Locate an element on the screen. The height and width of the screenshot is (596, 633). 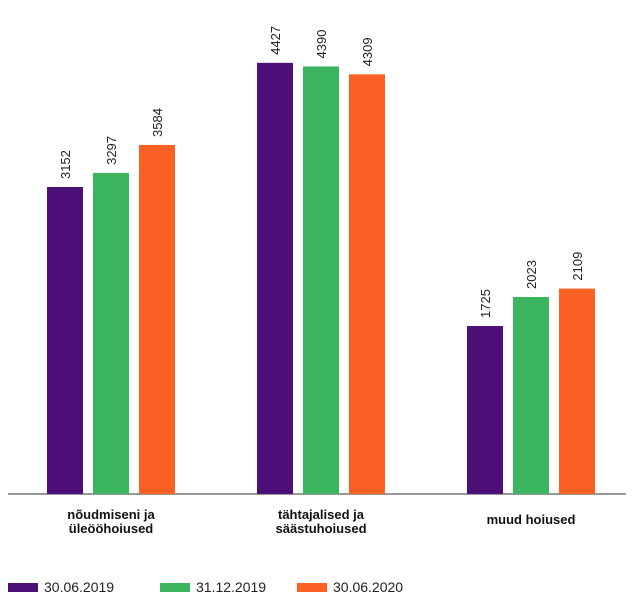
data-label: 4427 is located at coordinates (275, 40).